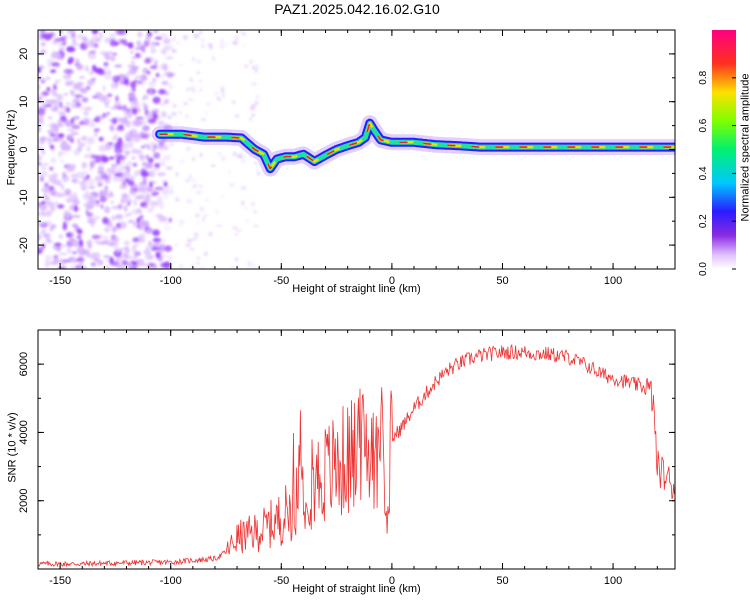  Describe the element at coordinates (60, 281) in the screenshot. I see `x-tick-label: -150` at that location.